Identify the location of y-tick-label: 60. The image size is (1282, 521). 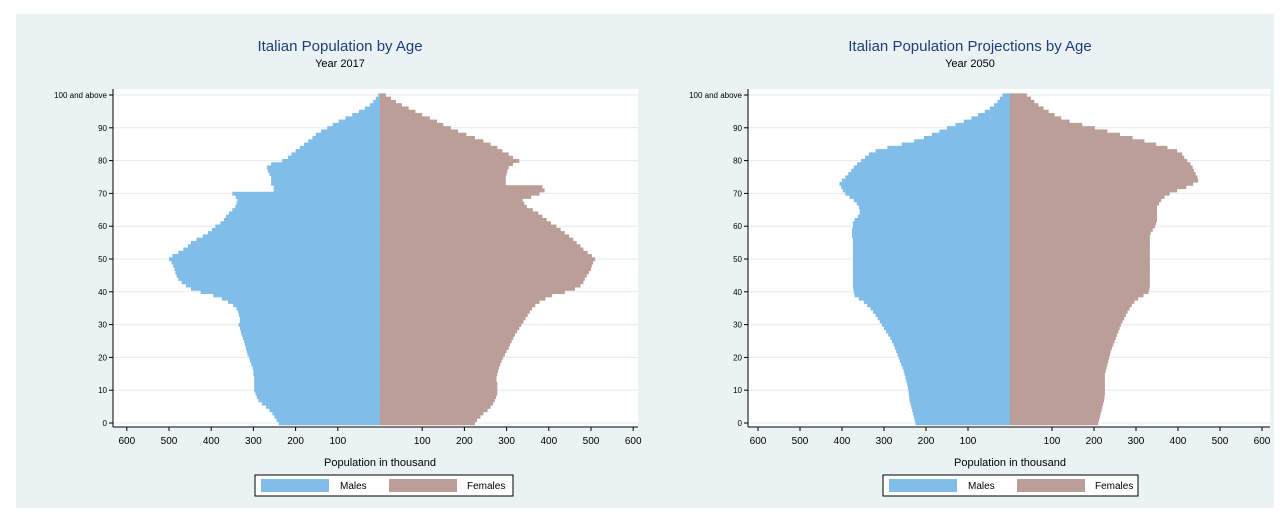
(102, 226).